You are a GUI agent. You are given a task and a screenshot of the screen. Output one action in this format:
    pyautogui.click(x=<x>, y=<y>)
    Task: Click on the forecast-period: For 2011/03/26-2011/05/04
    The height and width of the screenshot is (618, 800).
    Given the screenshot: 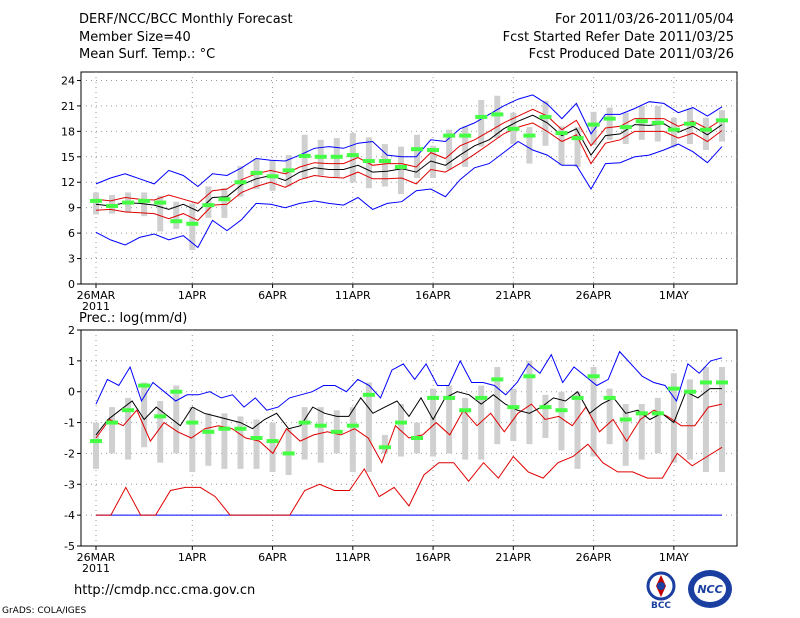 What is the action you would take?
    pyautogui.click(x=644, y=19)
    